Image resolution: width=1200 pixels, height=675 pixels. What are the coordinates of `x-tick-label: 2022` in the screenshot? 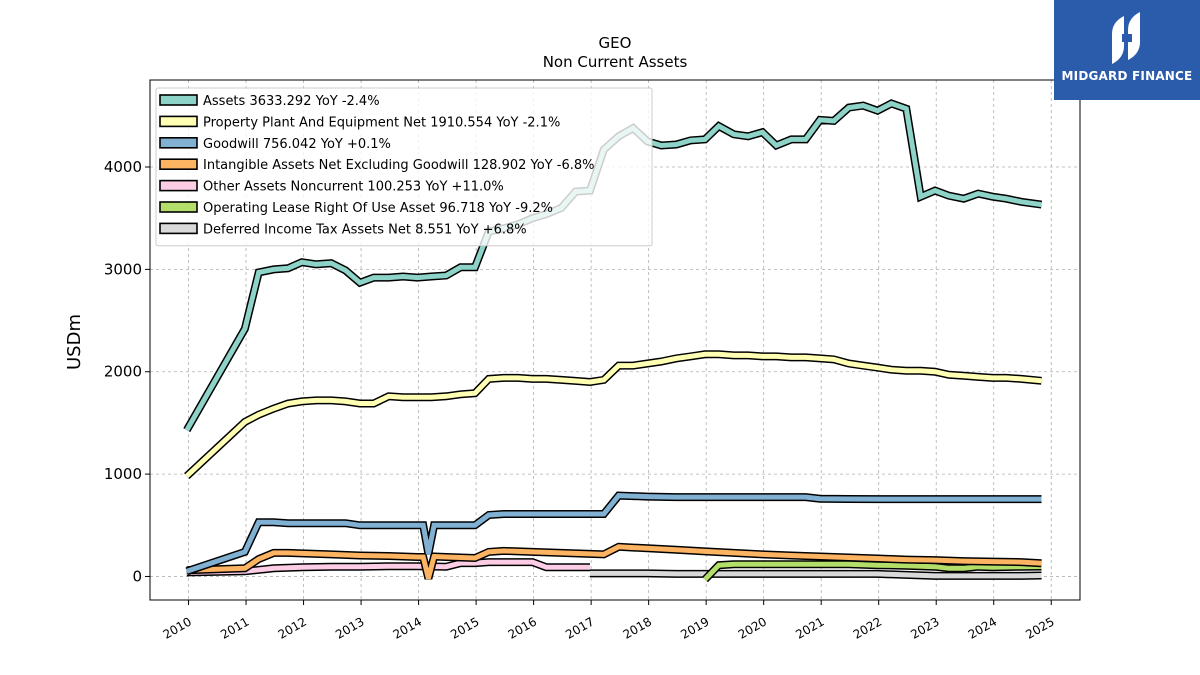 It's located at (867, 627).